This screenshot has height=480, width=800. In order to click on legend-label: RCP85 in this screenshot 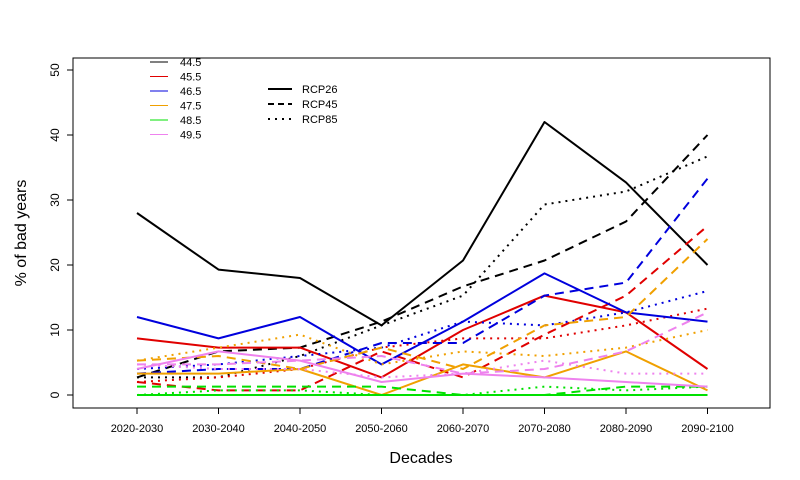, I will do `click(319, 120)`.